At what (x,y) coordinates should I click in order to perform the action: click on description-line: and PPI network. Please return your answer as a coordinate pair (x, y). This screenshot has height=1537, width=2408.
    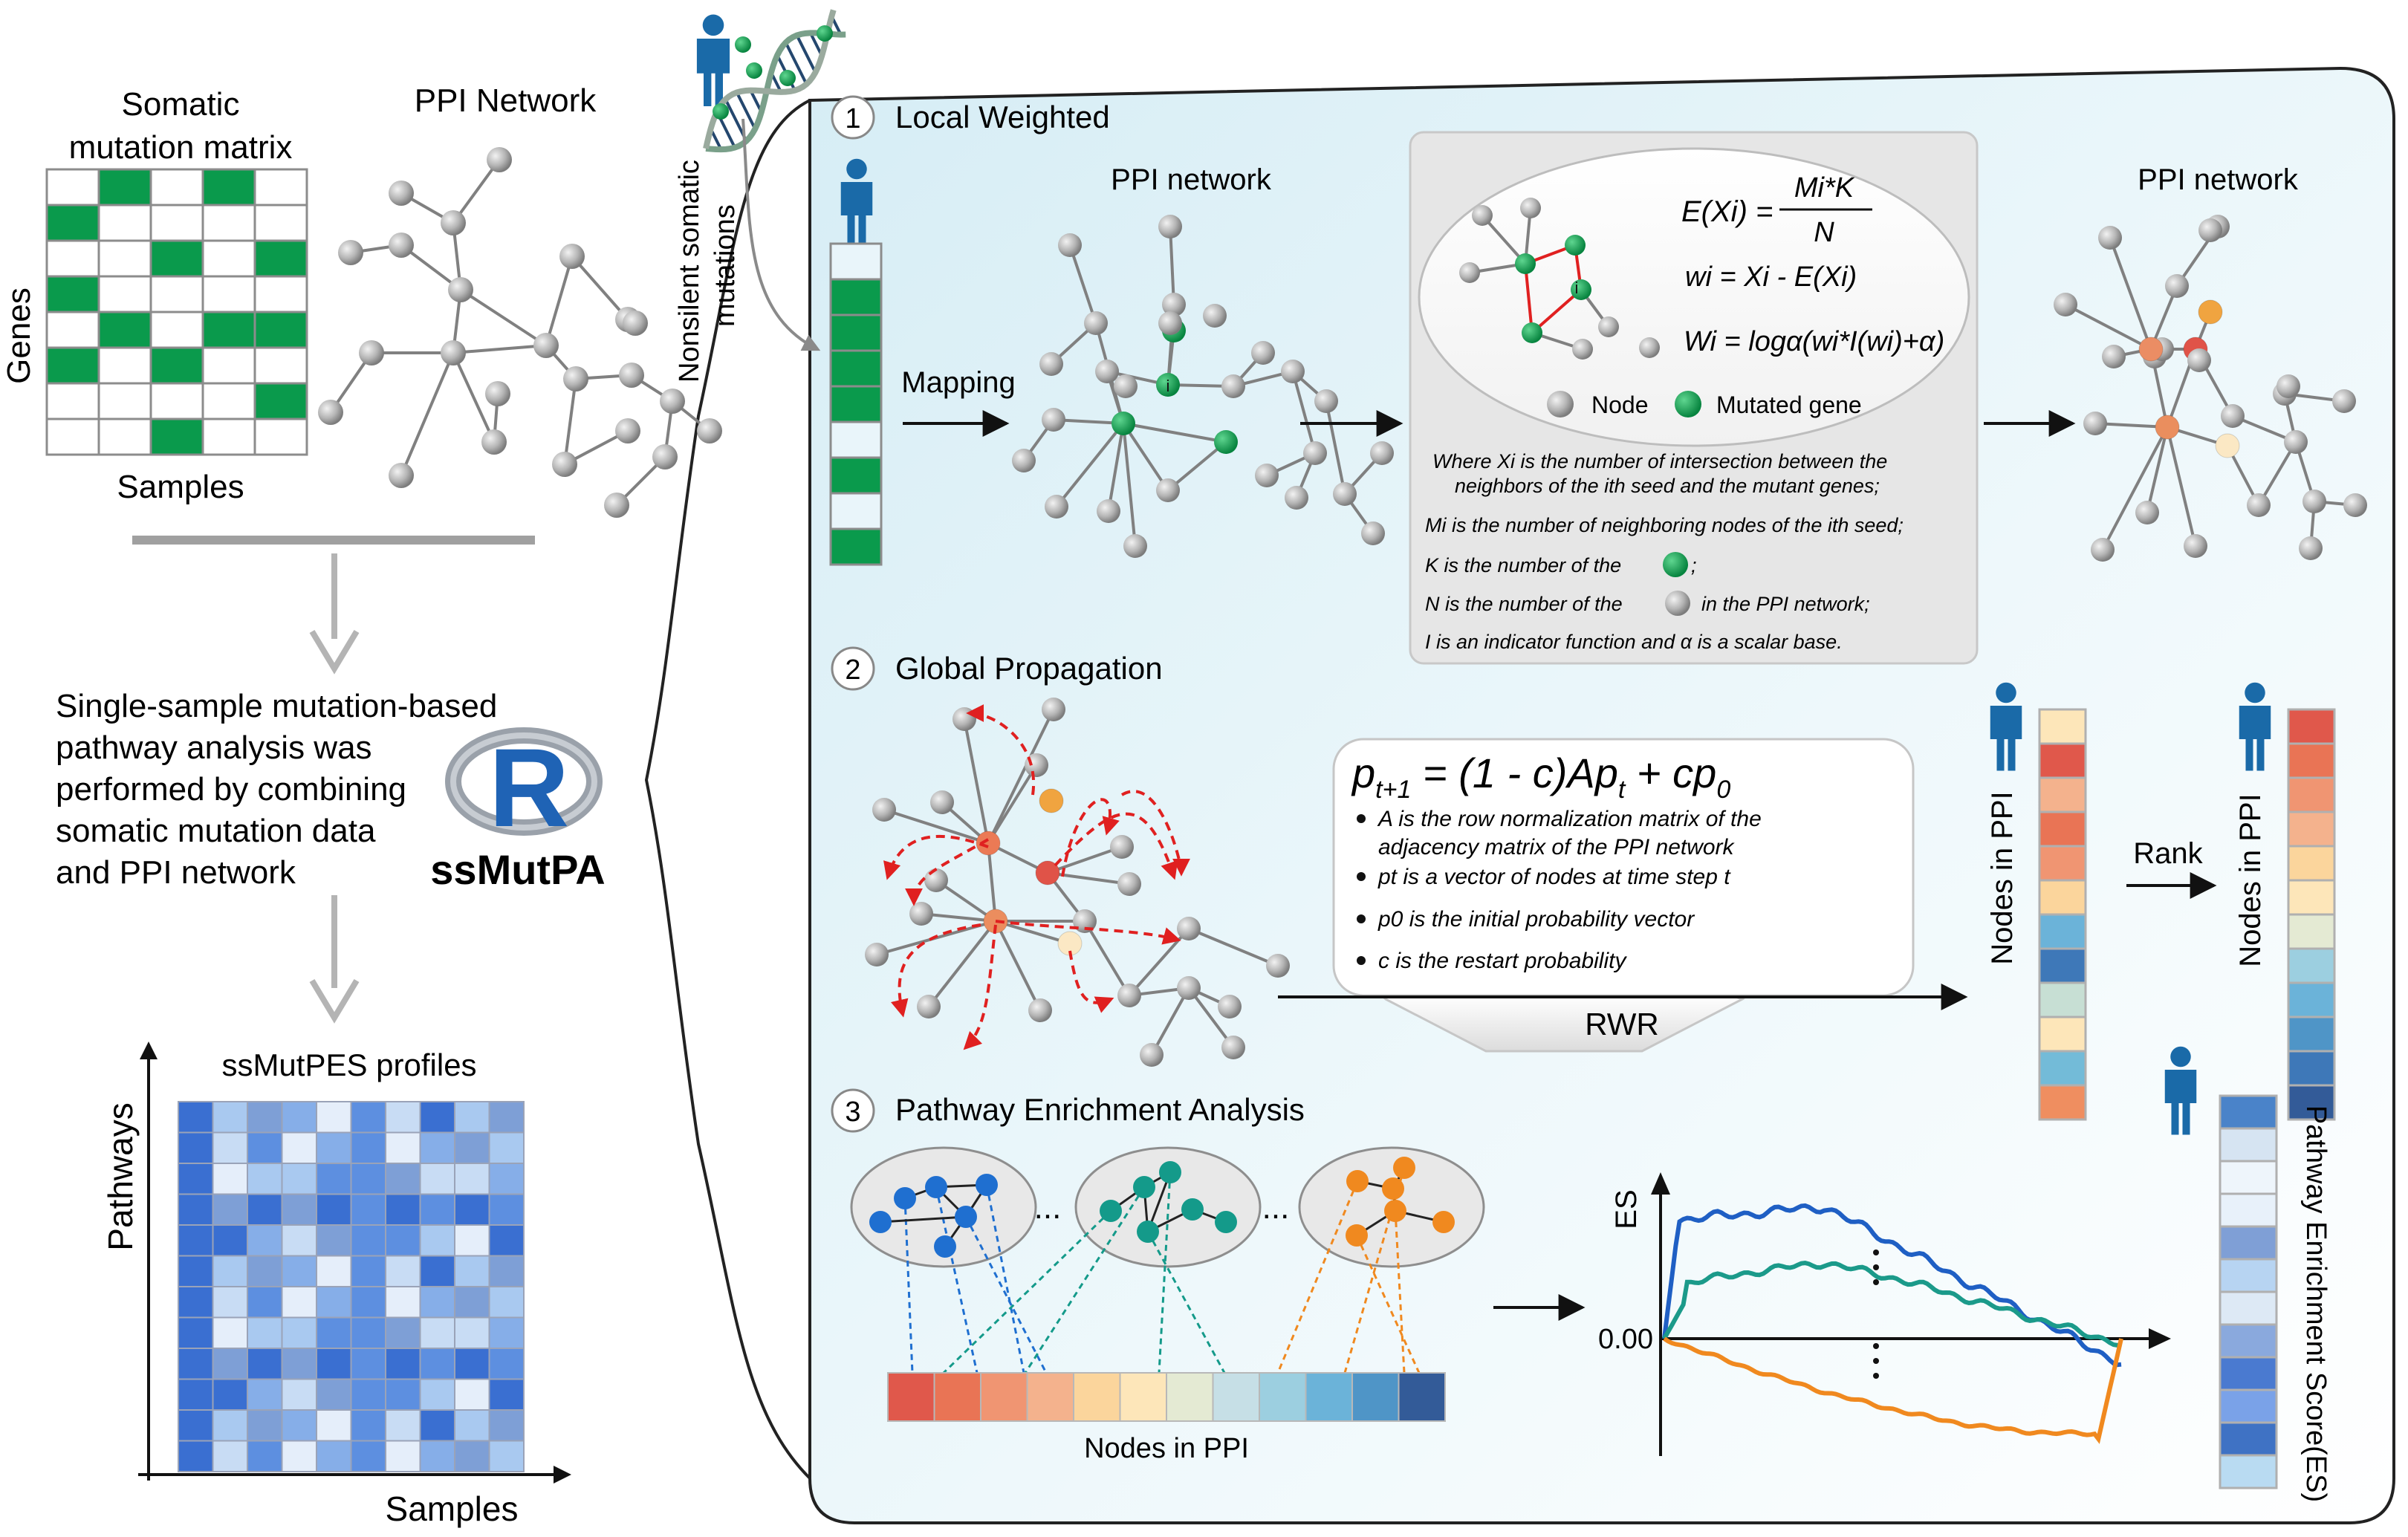
    Looking at the image, I should click on (176, 872).